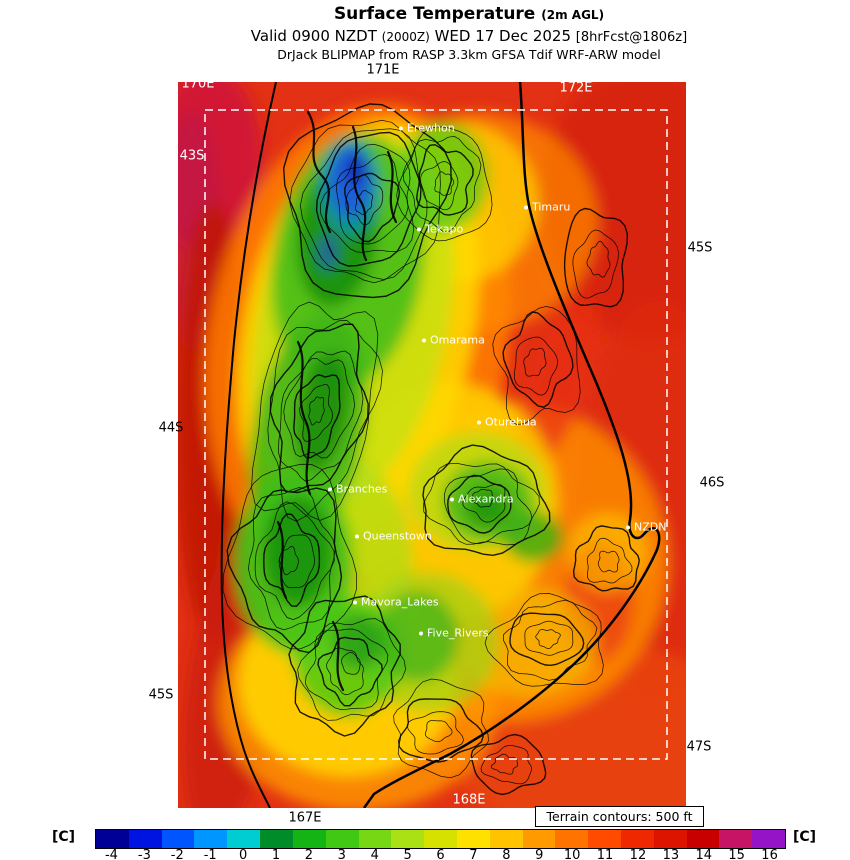 The image size is (850, 860). I want to click on axis-label-168e: 168E, so click(469, 800).